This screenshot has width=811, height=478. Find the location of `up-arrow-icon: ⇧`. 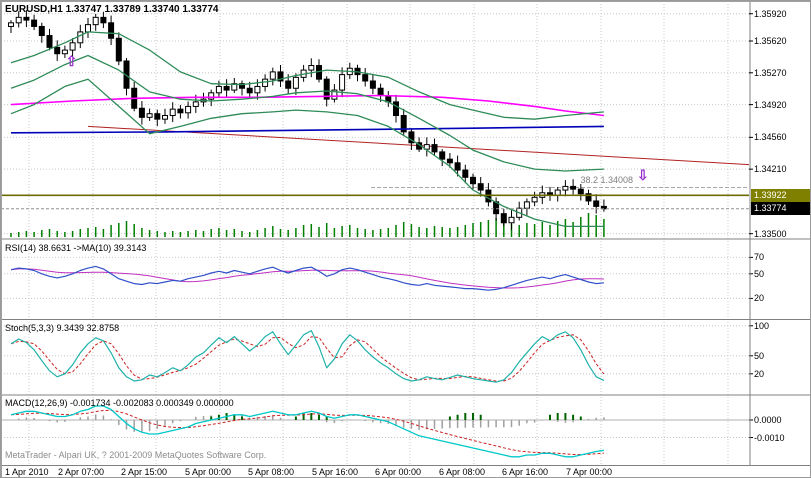

up-arrow-icon: ⇧ is located at coordinates (71, 60).